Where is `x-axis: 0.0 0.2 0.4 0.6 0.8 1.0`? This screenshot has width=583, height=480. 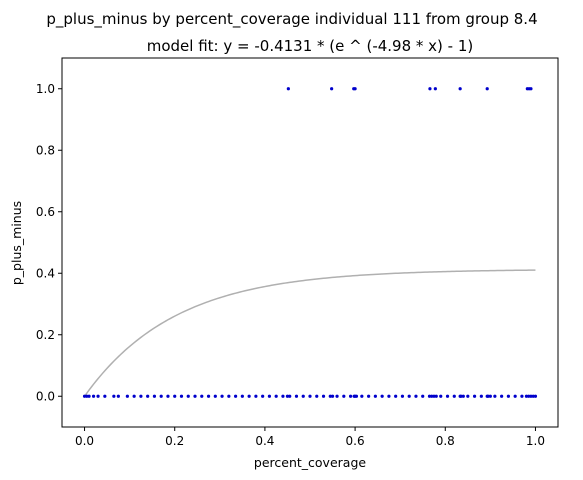 x-axis: 0.0 0.2 0.4 0.6 0.8 1.0 is located at coordinates (310, 437).